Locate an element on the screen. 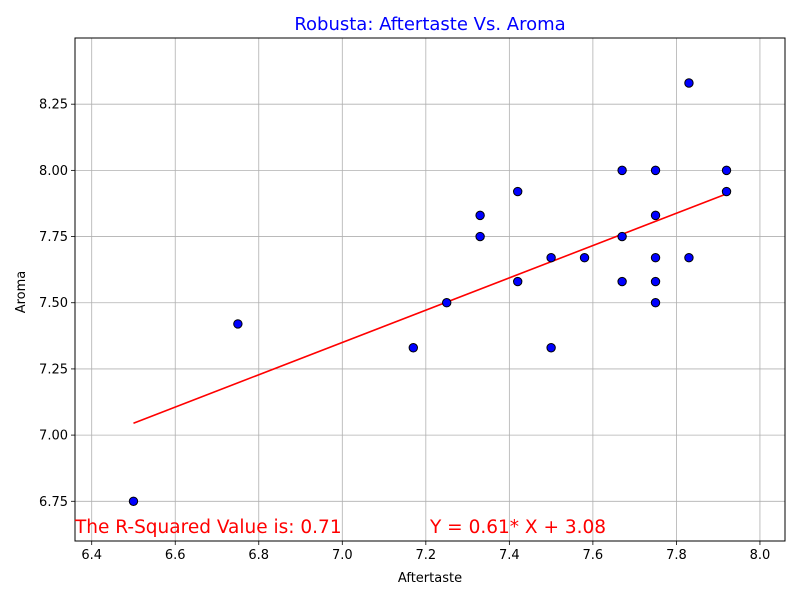 The width and height of the screenshot is (800, 600). y-tick-label: 7.25 is located at coordinates (53, 369).